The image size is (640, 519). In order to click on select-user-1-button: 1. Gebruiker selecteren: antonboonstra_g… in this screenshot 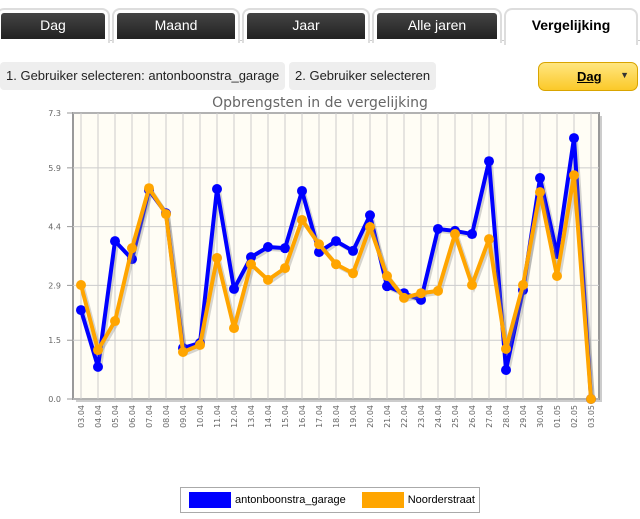, I will do `click(143, 76)`.